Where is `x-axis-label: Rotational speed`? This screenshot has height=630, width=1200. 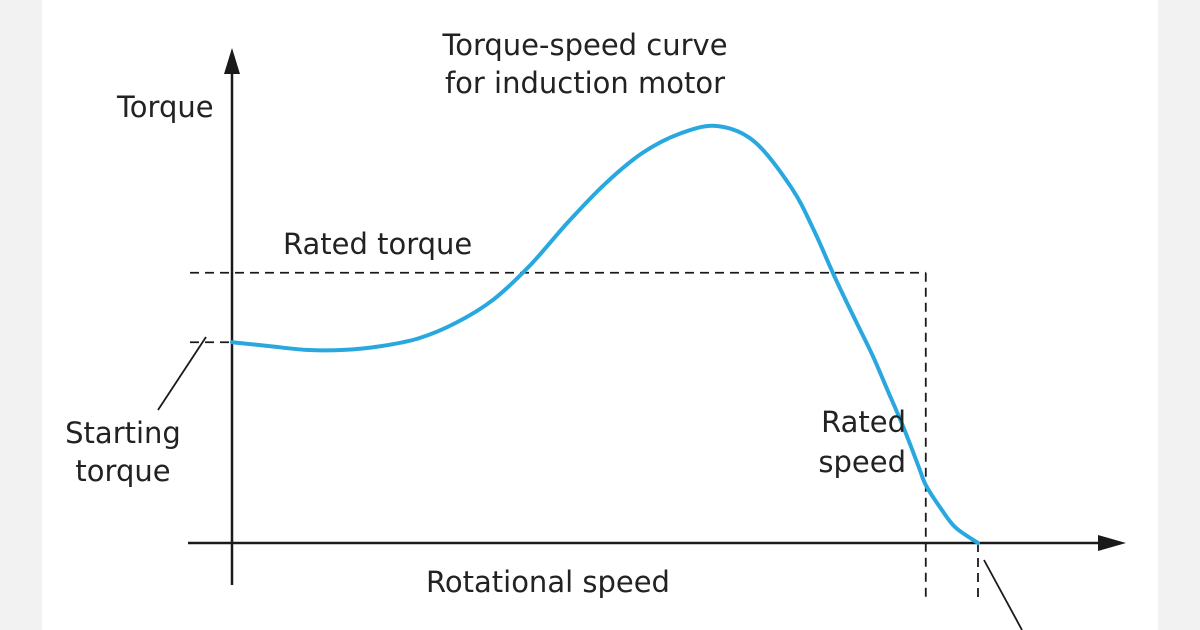
x-axis-label: Rotational speed is located at coordinates (548, 582).